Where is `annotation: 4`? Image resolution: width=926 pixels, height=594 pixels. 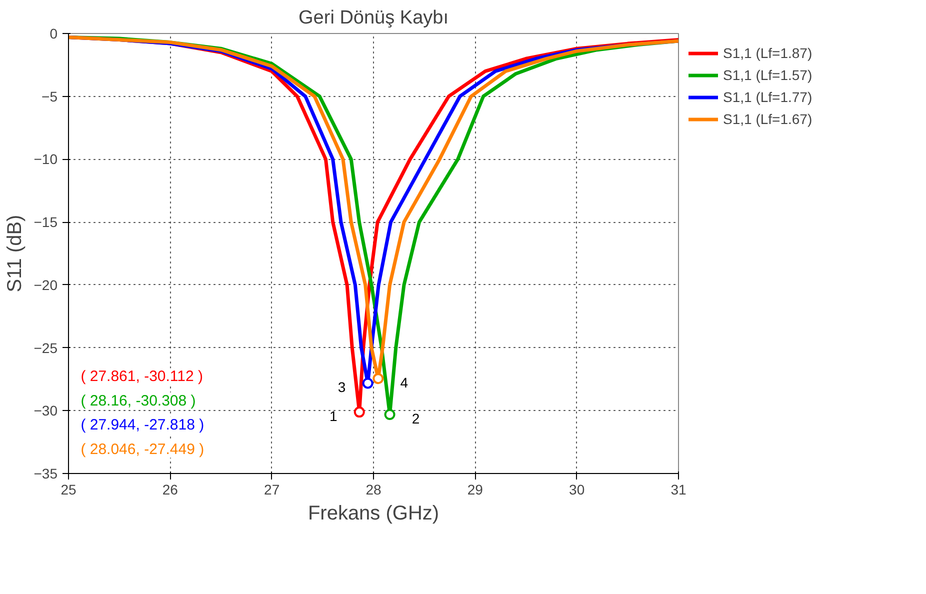 annotation: 4 is located at coordinates (404, 382).